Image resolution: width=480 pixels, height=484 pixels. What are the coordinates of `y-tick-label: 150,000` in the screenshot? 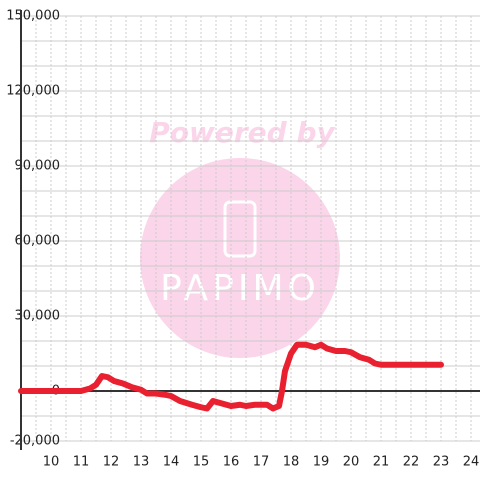 It's located at (33, 16).